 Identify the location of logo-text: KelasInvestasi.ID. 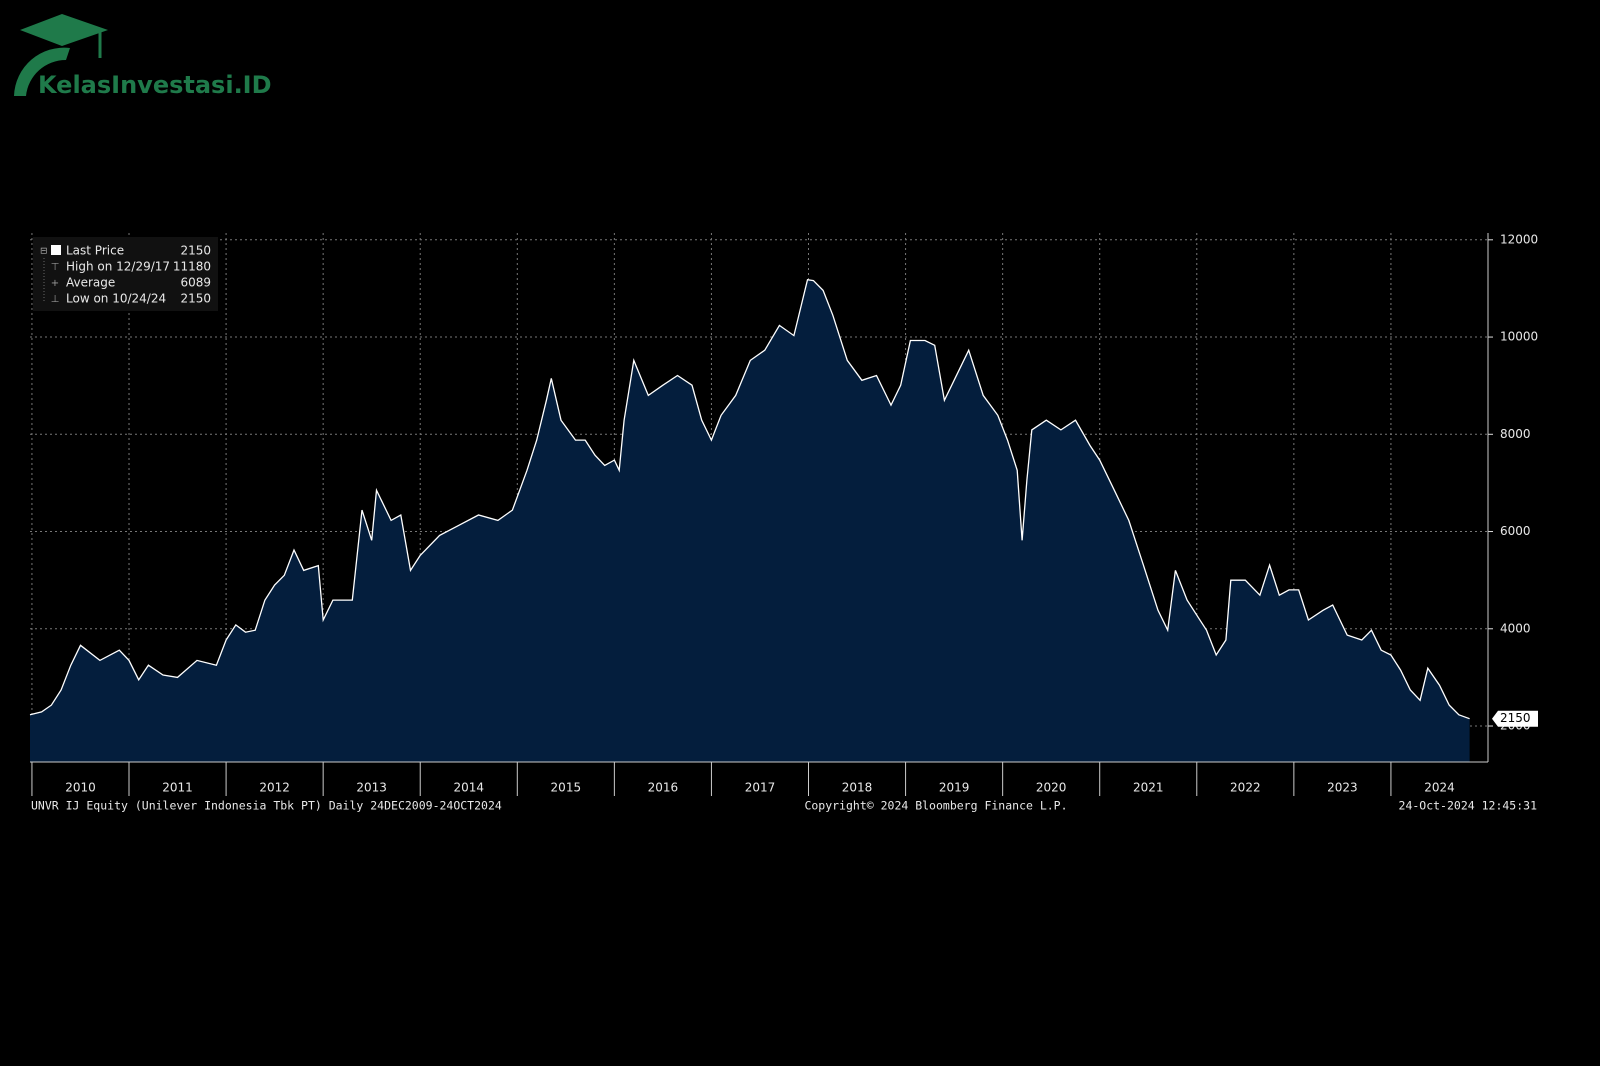
(155, 85).